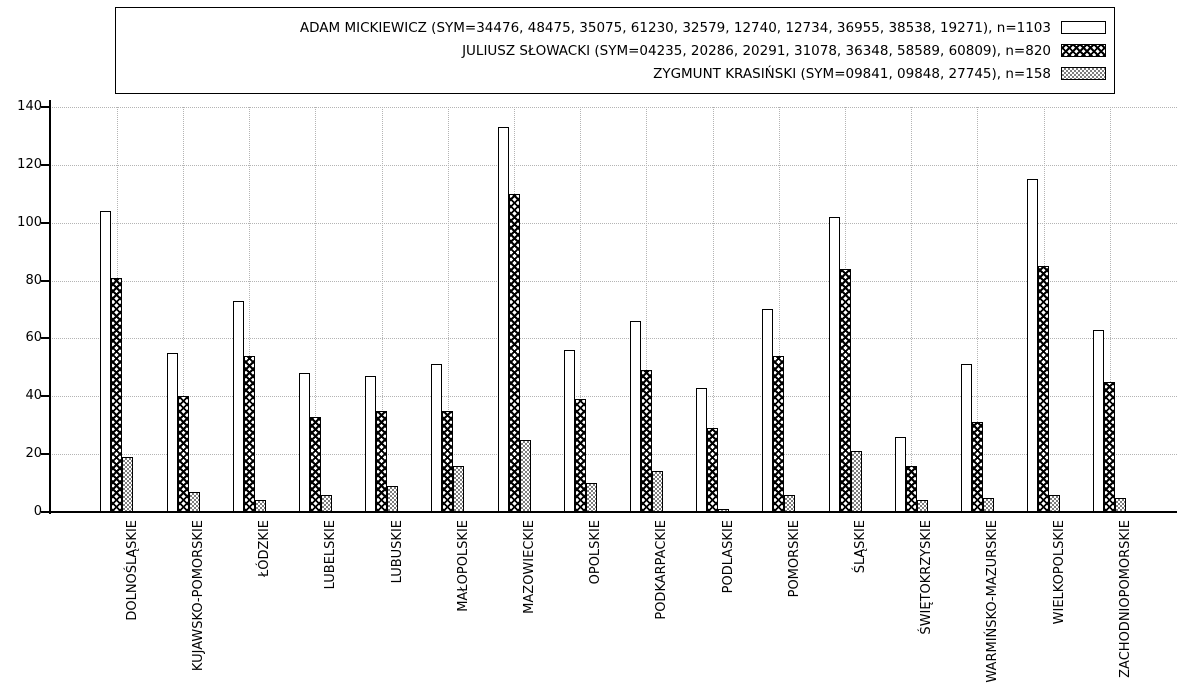  Describe the element at coordinates (860, 547) in the screenshot. I see `x-category-label: ŚLĄSKIE` at that location.